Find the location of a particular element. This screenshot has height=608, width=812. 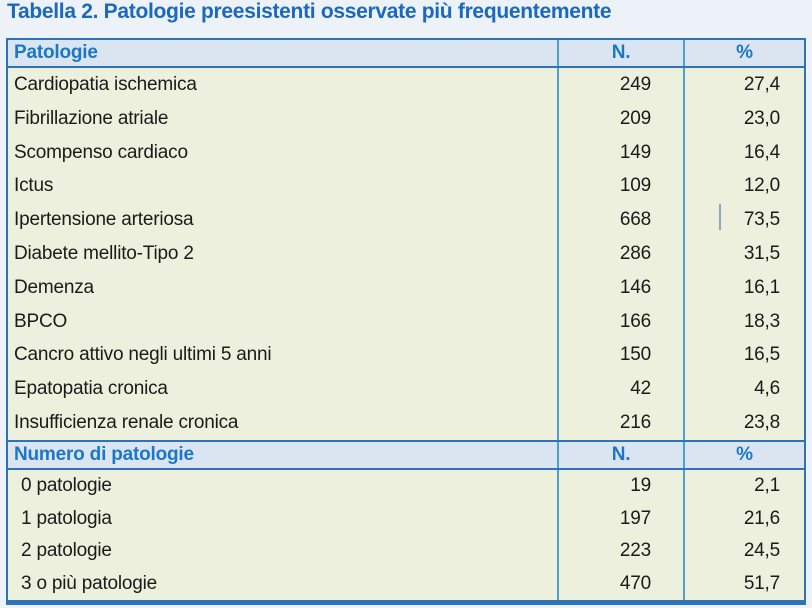

table-row: 1 patologia 197 21,6 is located at coordinates (406, 518).